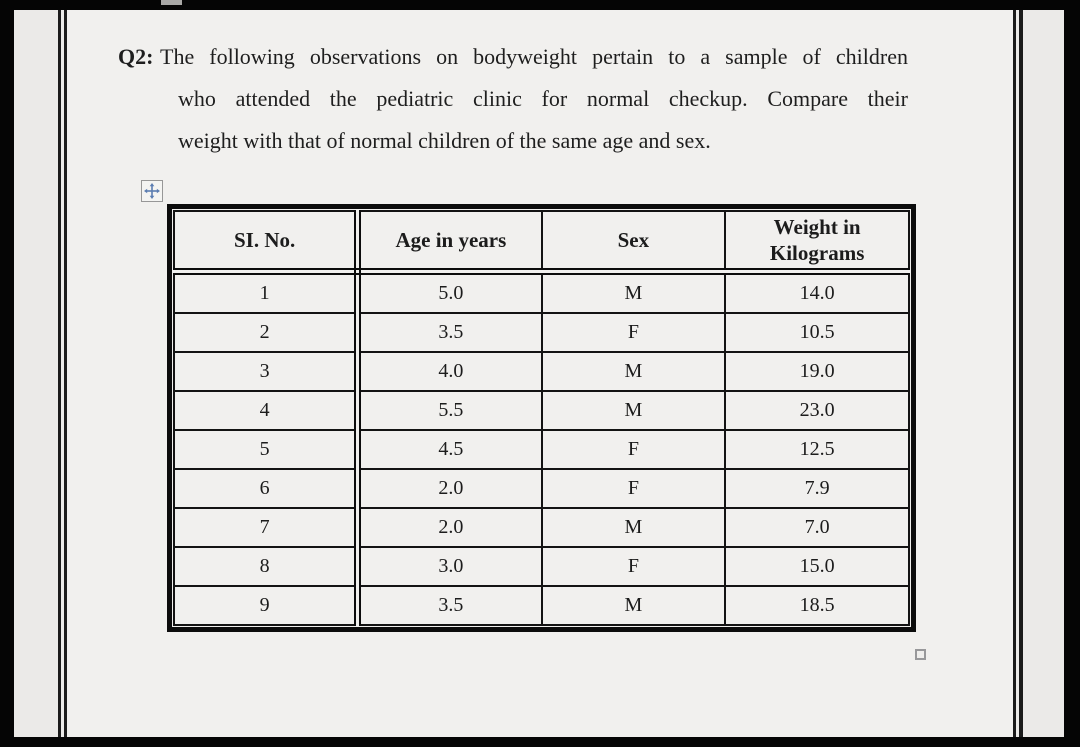 Image resolution: width=1080 pixels, height=747 pixels. I want to click on table-cell: 3.0, so click(449, 566).